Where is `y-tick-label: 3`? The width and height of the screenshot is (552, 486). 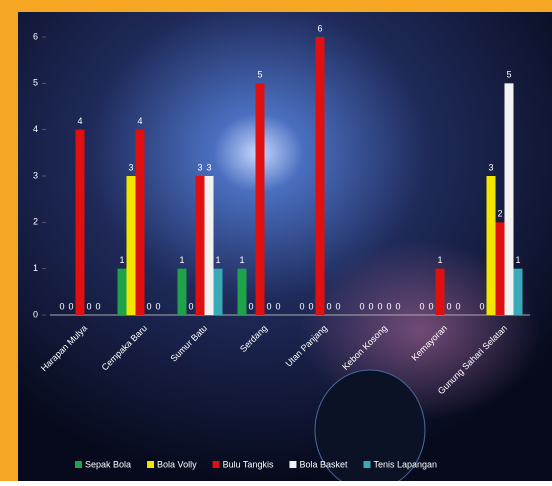 y-tick-label: 3 is located at coordinates (35, 175).